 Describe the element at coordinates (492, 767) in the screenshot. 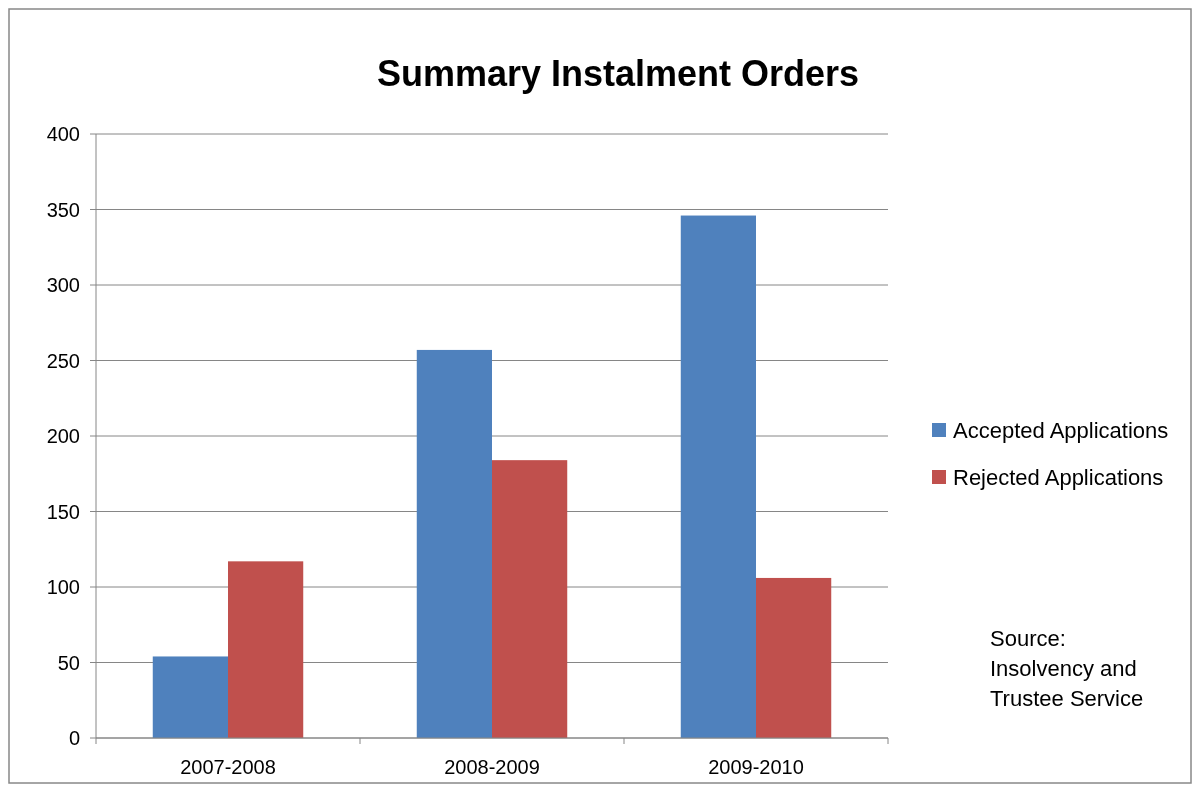

I see `x-tick-label: 2008-2009` at that location.